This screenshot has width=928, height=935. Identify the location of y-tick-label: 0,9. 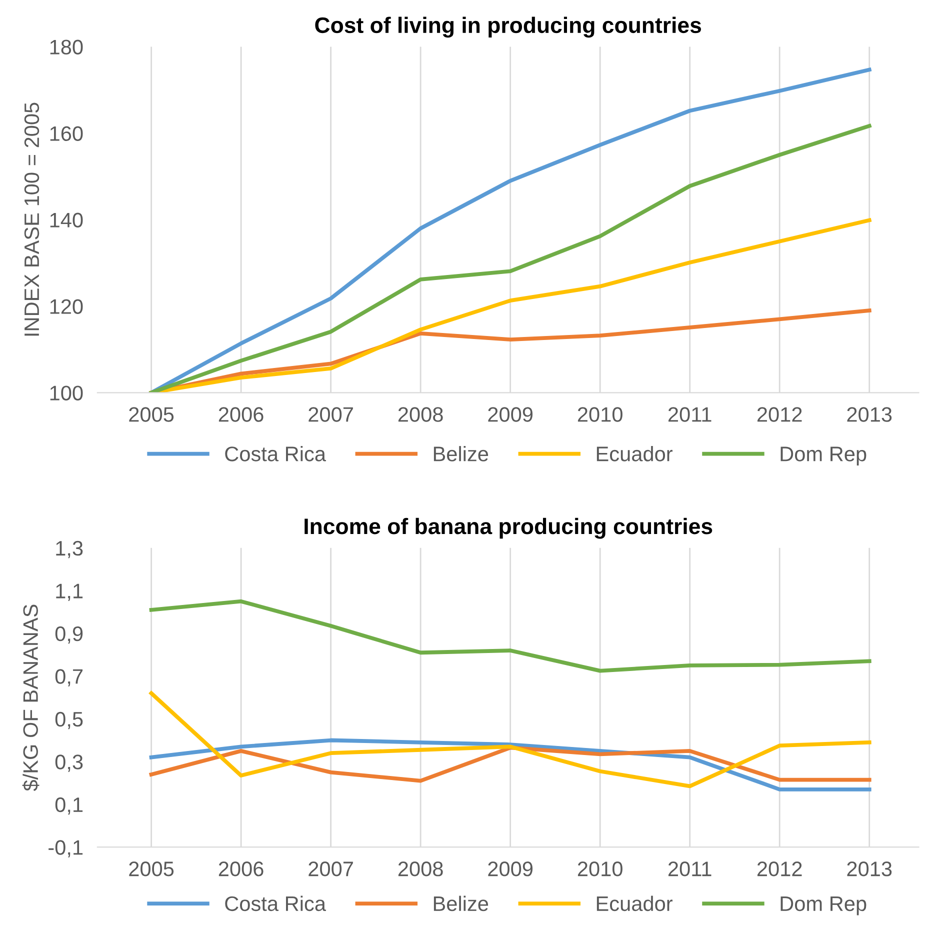
(69, 635).